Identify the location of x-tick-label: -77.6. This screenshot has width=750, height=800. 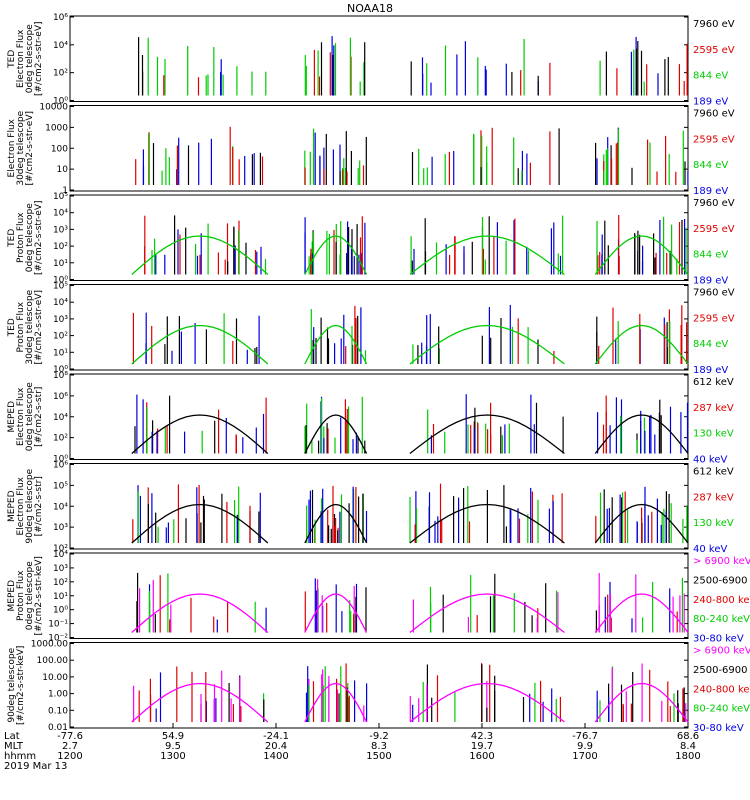
(70, 736).